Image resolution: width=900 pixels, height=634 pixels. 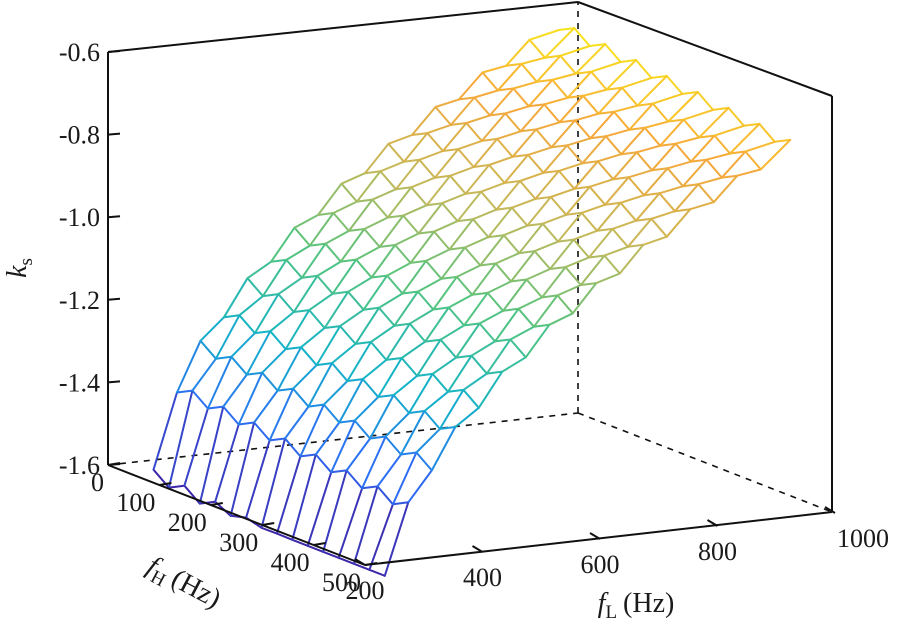 I want to click on z-tick-label: -1.6, so click(x=79, y=465).